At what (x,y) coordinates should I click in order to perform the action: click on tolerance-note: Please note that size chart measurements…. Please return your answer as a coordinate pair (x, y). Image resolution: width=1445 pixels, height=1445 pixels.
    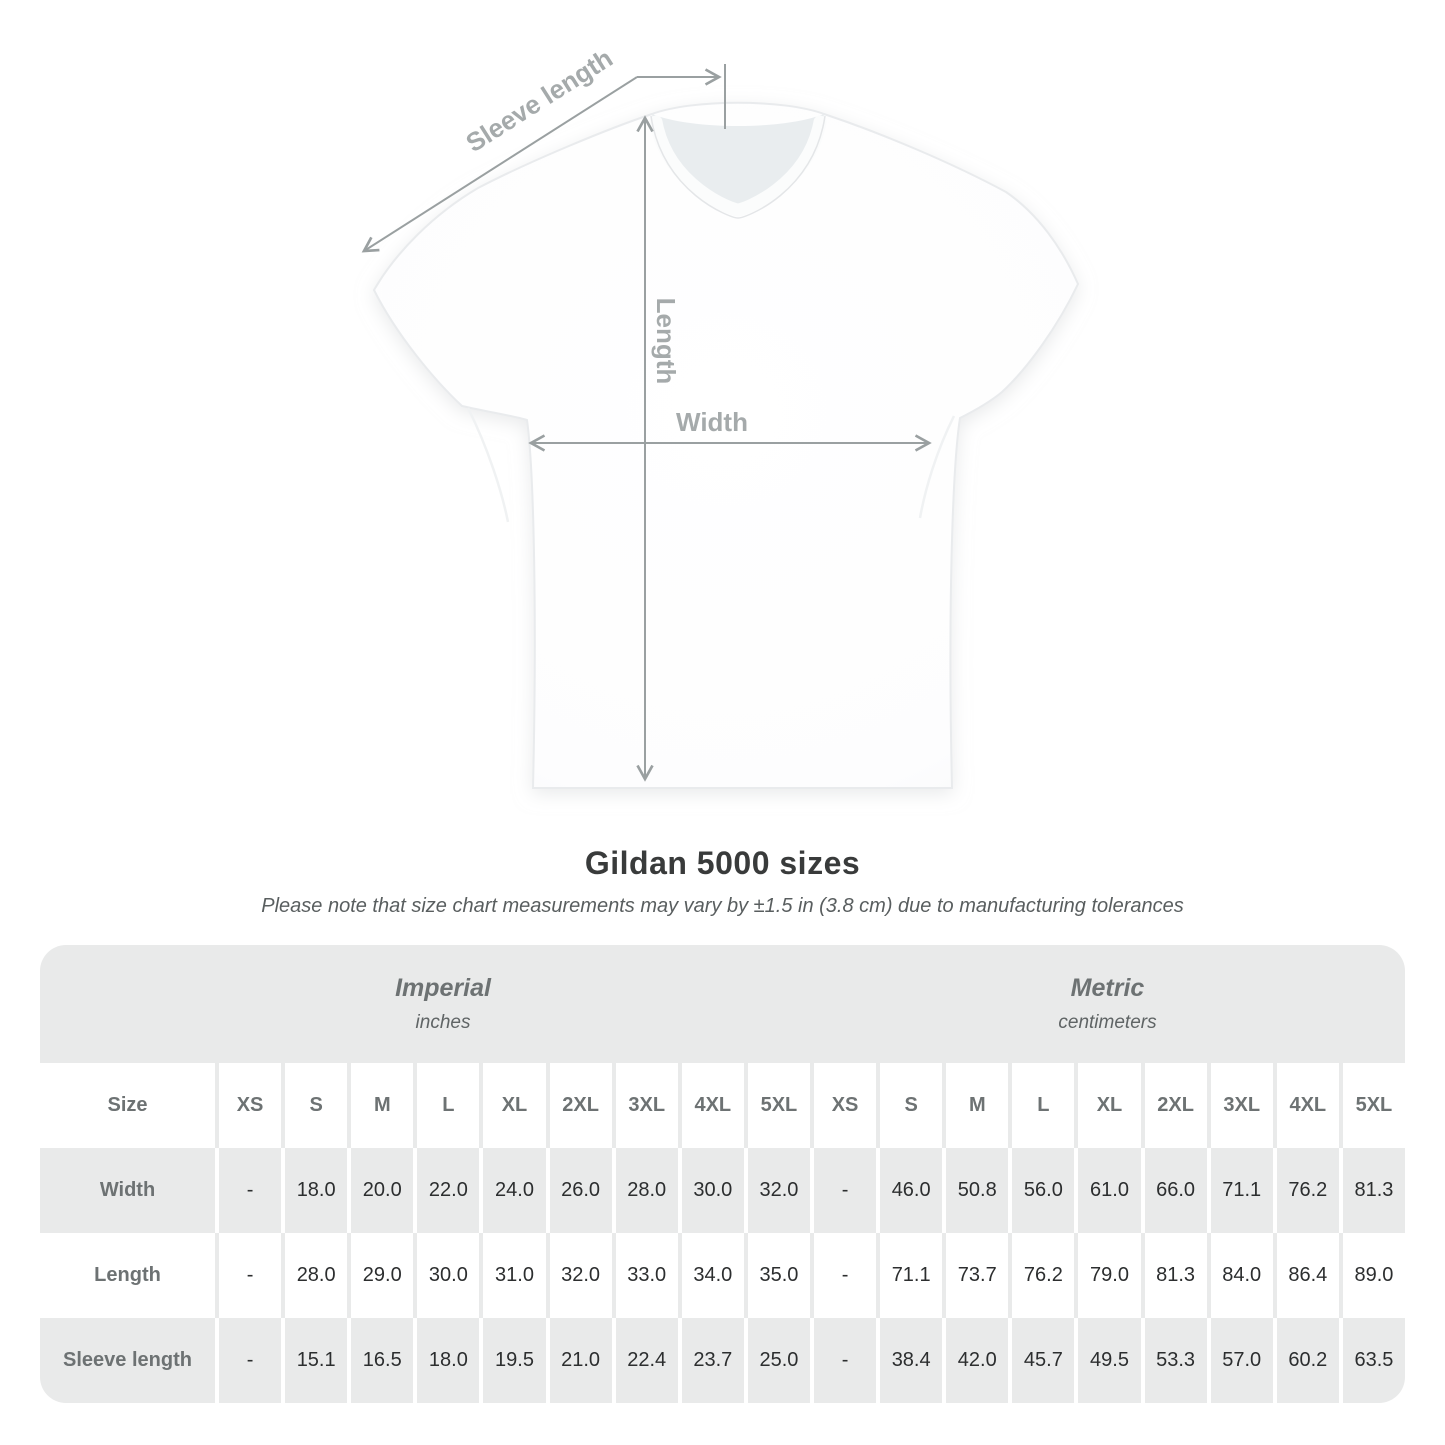
    Looking at the image, I should click on (722, 906).